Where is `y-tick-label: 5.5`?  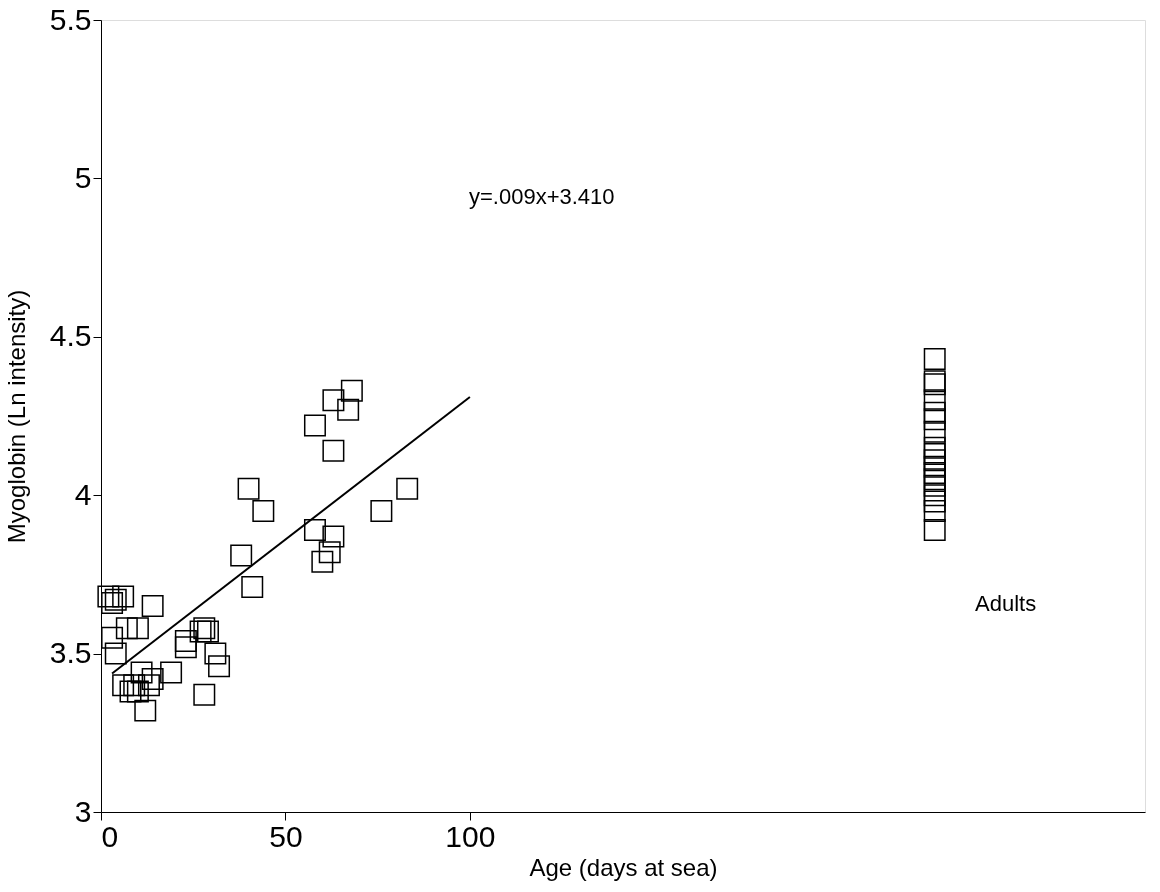 y-tick-label: 5.5 is located at coordinates (70, 19).